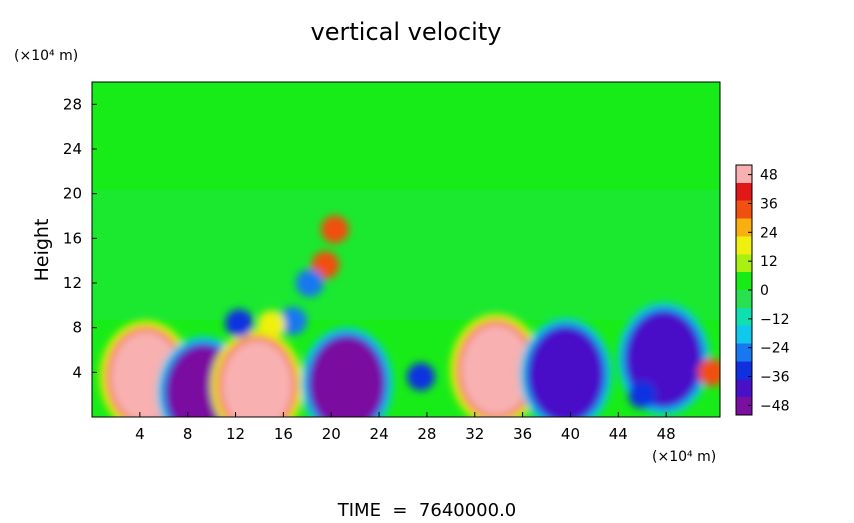  What do you see at coordinates (474, 434) in the screenshot?
I see `x-tick-label: 32` at bounding box center [474, 434].